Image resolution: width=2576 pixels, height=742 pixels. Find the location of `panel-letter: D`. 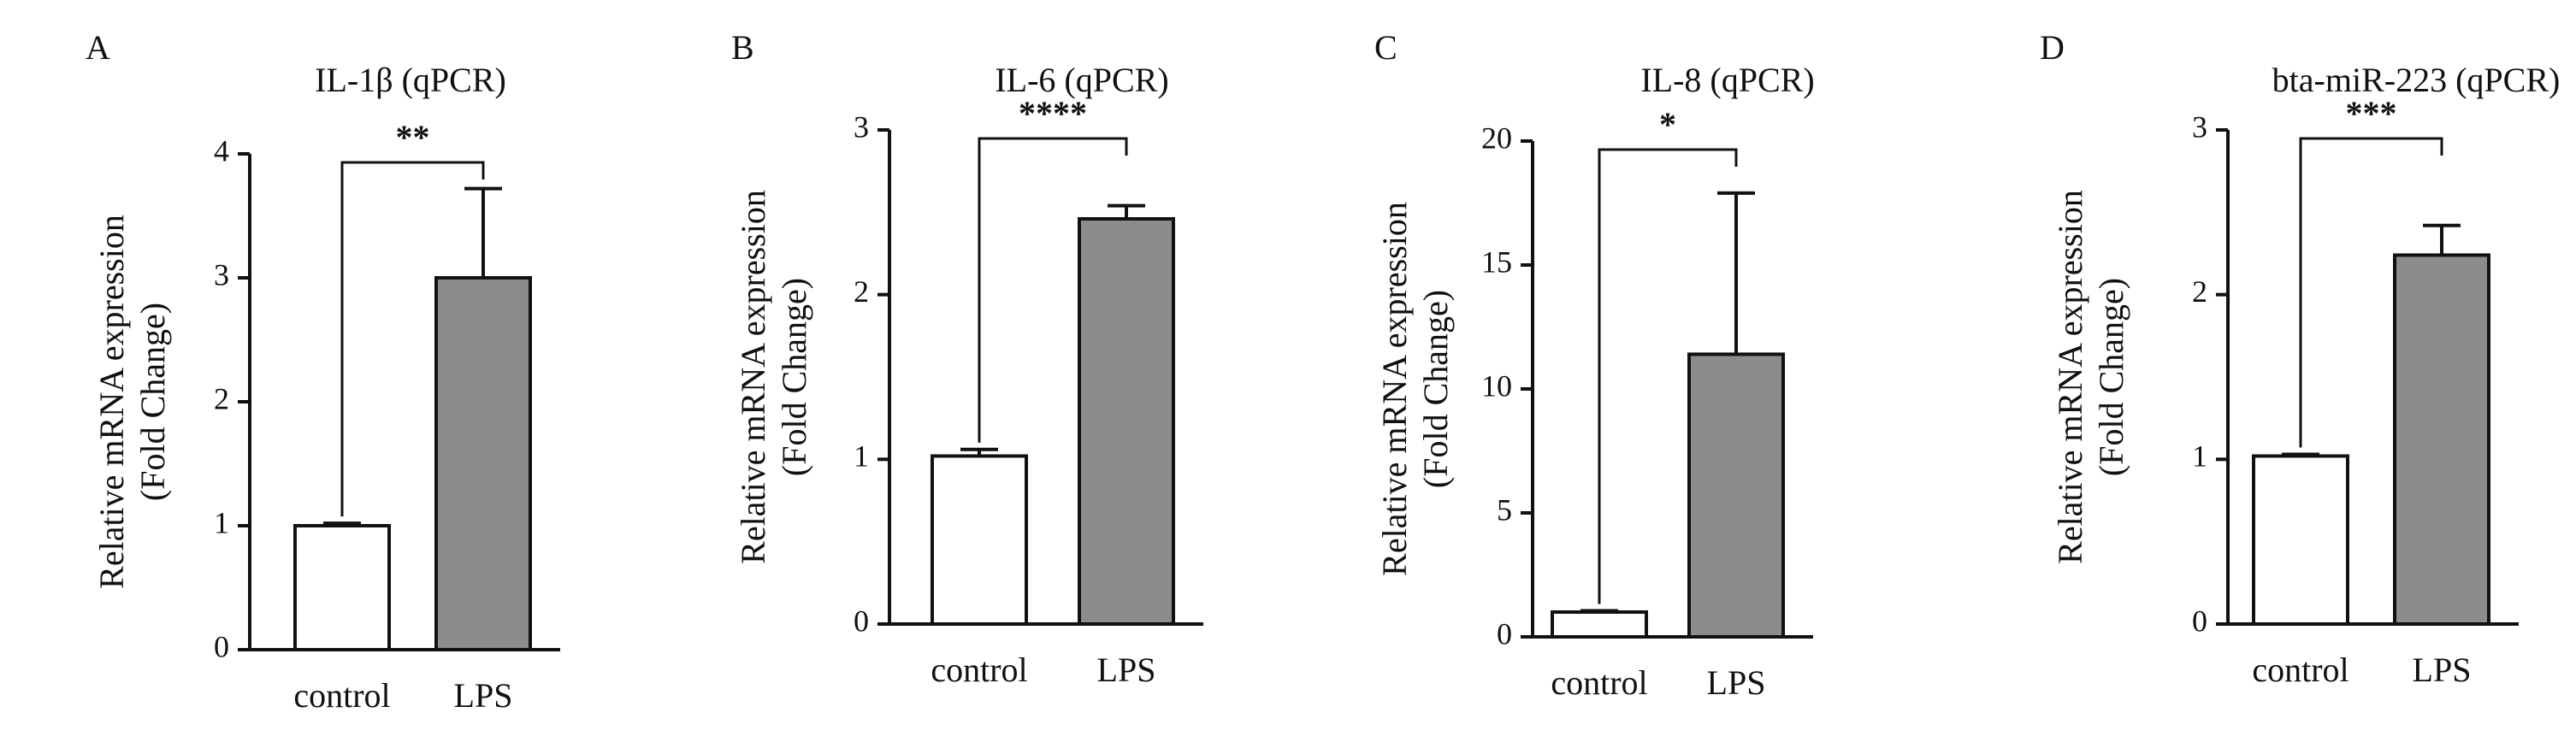

panel-letter: D is located at coordinates (2052, 47).